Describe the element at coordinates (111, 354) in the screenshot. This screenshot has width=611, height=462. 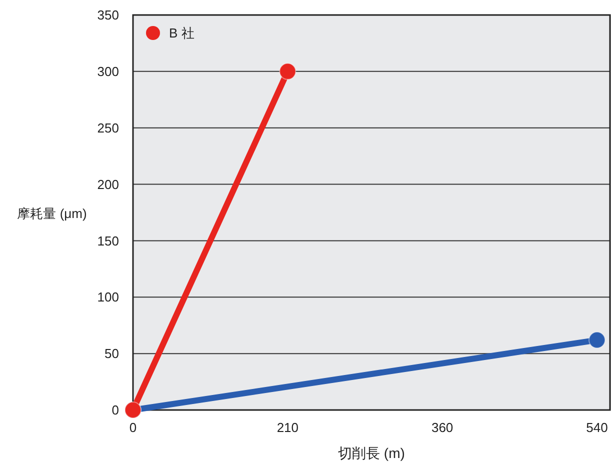
I see `y-tick-label: 50` at that location.